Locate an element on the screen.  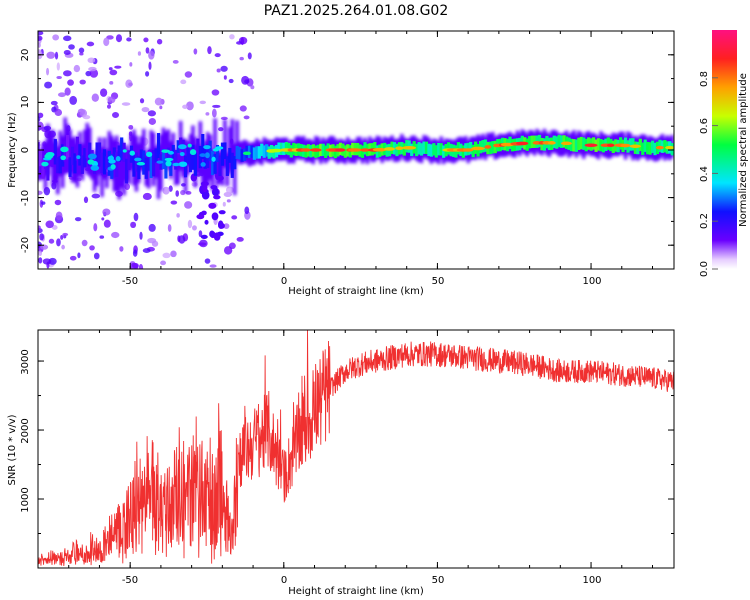
spec-ylabel: Frequency (Hz) is located at coordinates (12, 150).